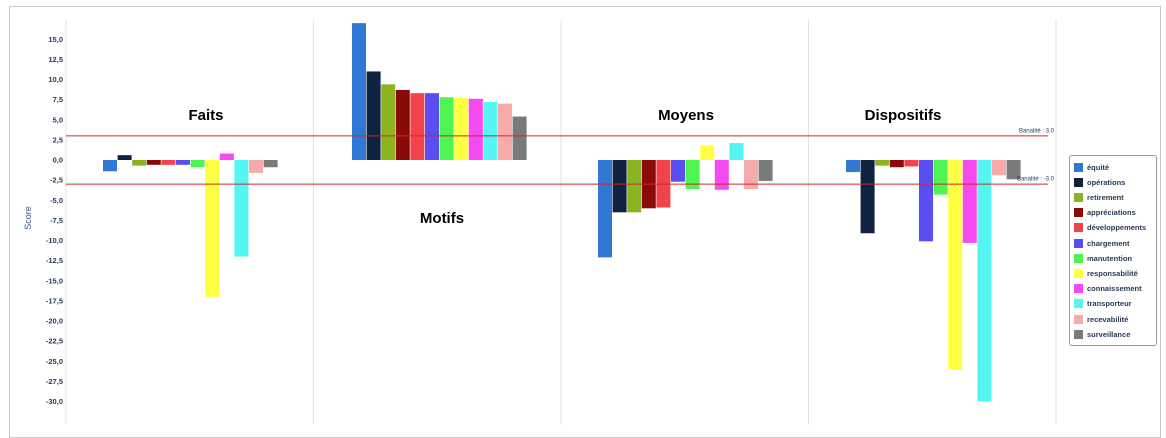 This screenshot has width=1166, height=438. Describe the element at coordinates (54, 280) in the screenshot. I see `y-tick-label: -15,0` at that location.